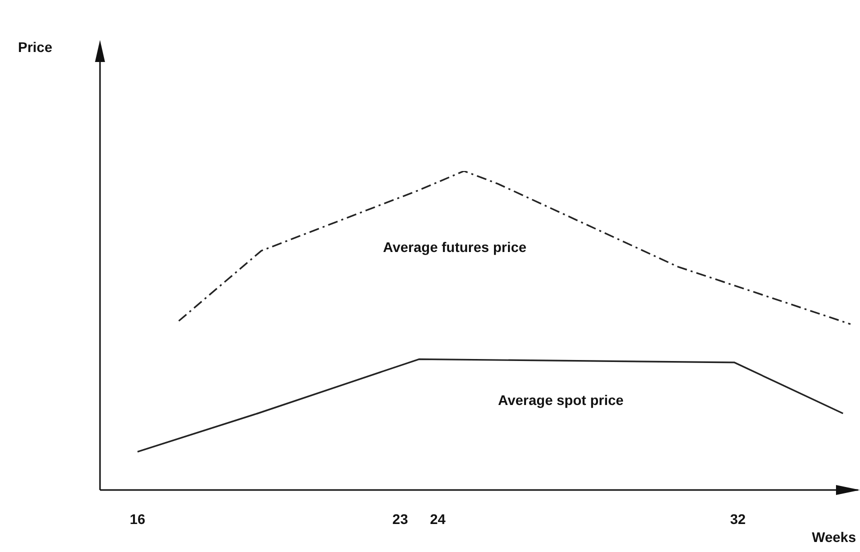 Image resolution: width=860 pixels, height=552 pixels. What do you see at coordinates (438, 518) in the screenshot?
I see `x-tick-label: 24` at bounding box center [438, 518].